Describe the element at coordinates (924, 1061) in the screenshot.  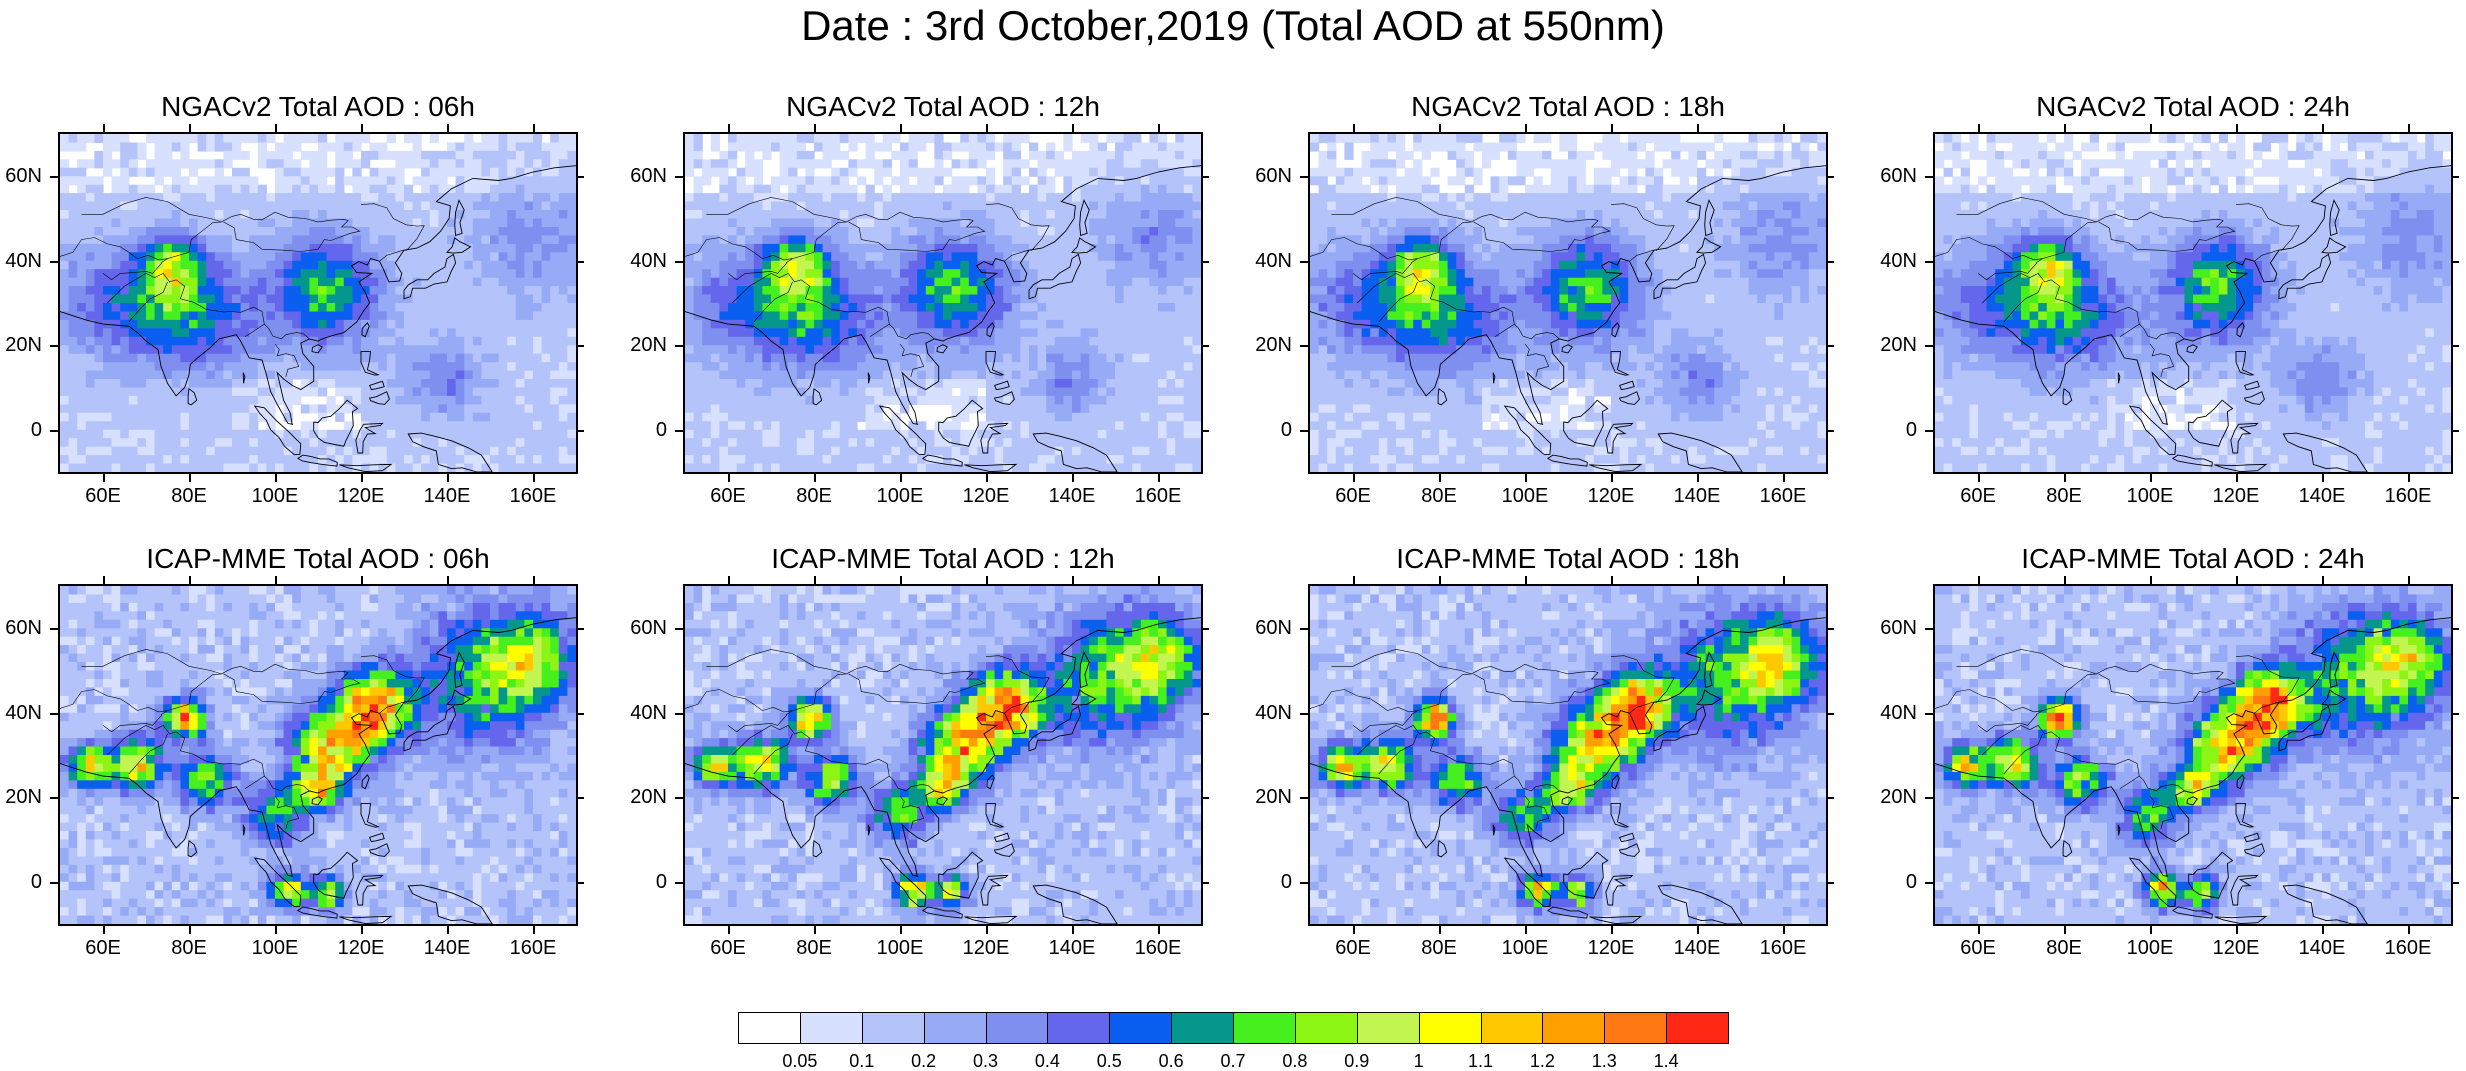
I see `colorbar-label: 0.2` at that location.